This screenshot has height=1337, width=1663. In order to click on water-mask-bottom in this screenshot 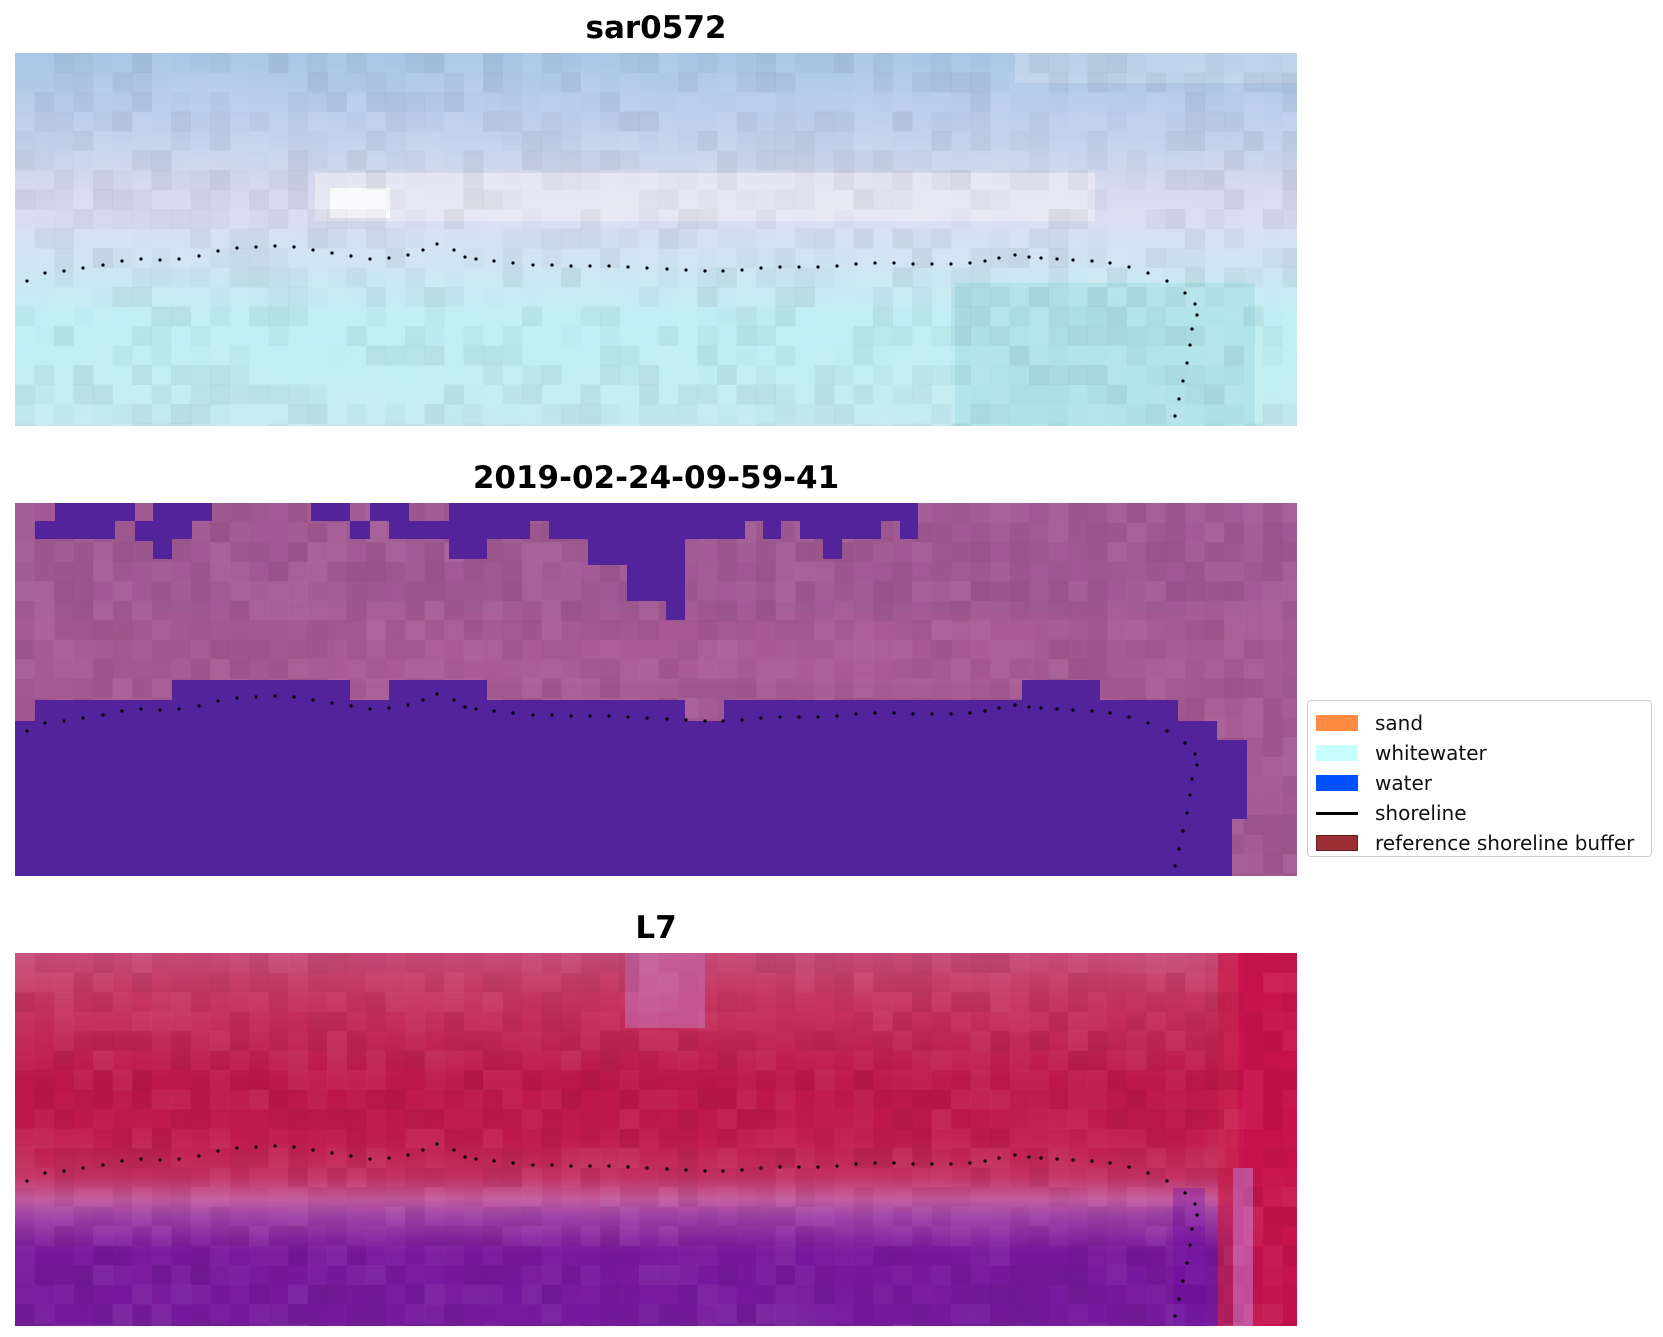, I will do `click(631, 778)`.